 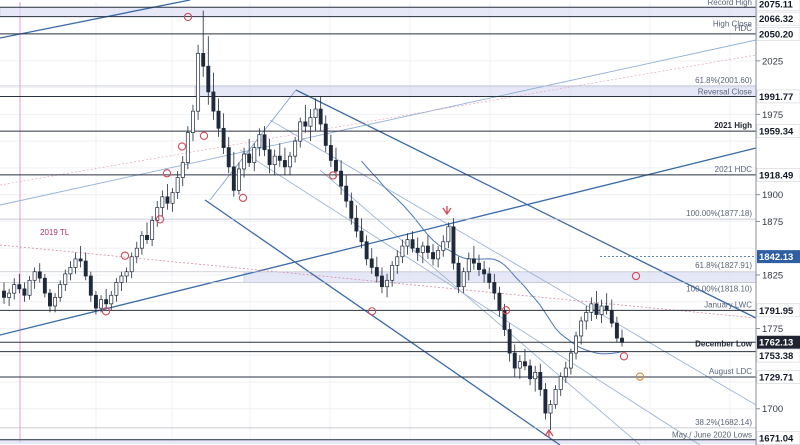 What do you see at coordinates (776, 311) in the screenshot?
I see `price-axis-badge-text: 1791.95` at bounding box center [776, 311].